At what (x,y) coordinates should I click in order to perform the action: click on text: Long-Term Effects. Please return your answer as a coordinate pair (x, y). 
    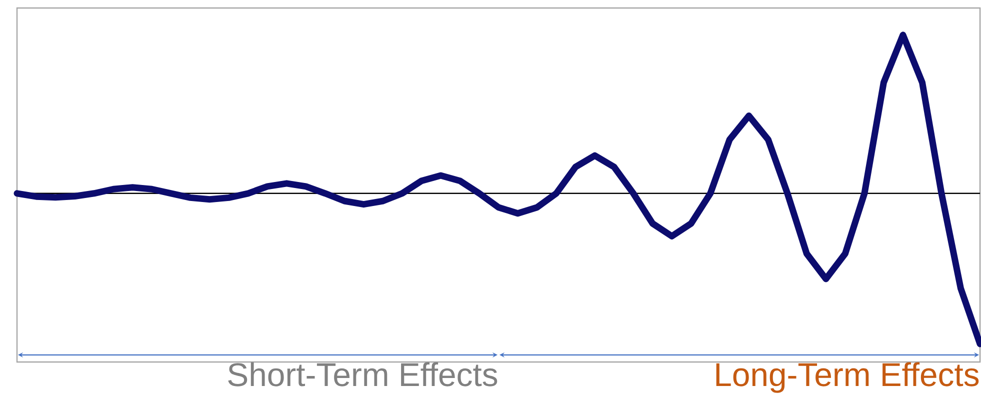
    Looking at the image, I should click on (847, 377).